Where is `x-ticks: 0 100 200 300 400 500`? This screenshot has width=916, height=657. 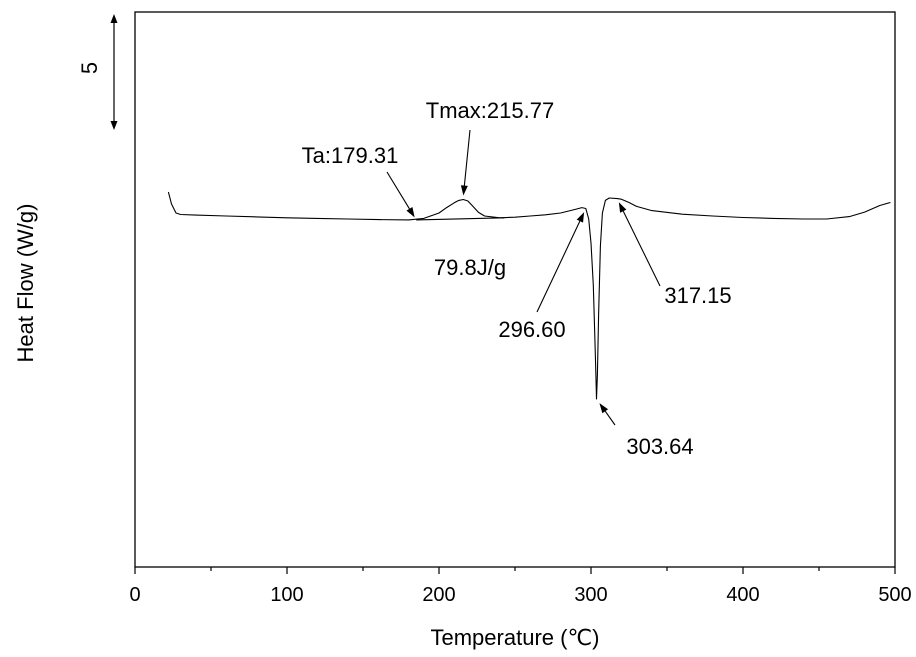 x-ticks: 0 100 200 300 400 500 is located at coordinates (520, 586).